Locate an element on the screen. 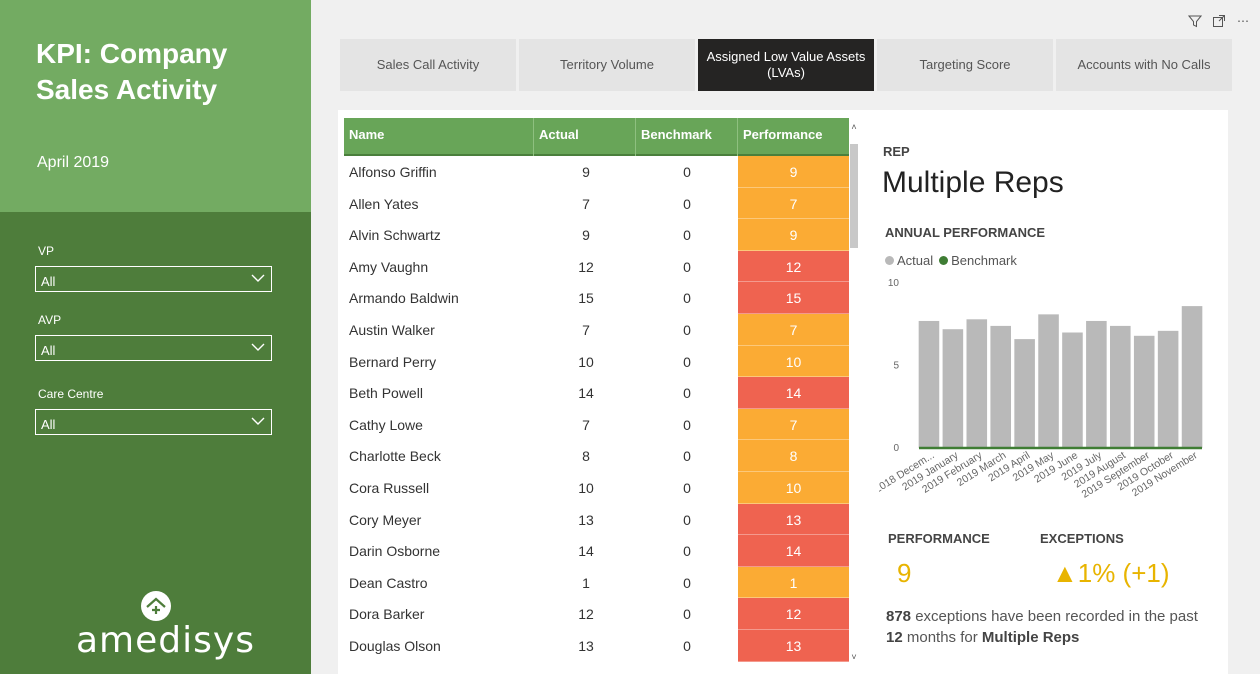 The width and height of the screenshot is (1260, 674). y-tick-label: 5 is located at coordinates (896, 366).